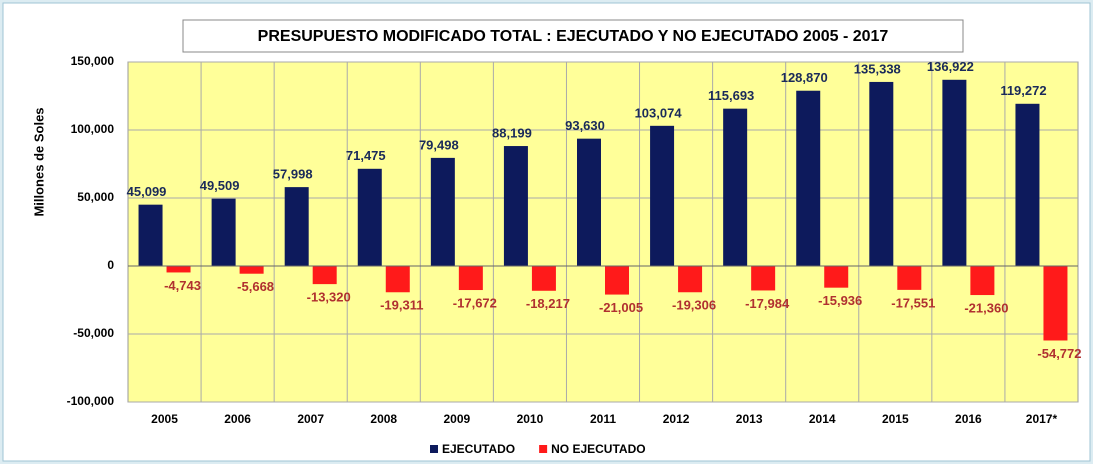  Describe the element at coordinates (913, 302) in the screenshot. I see `data-label: -17,551` at that location.